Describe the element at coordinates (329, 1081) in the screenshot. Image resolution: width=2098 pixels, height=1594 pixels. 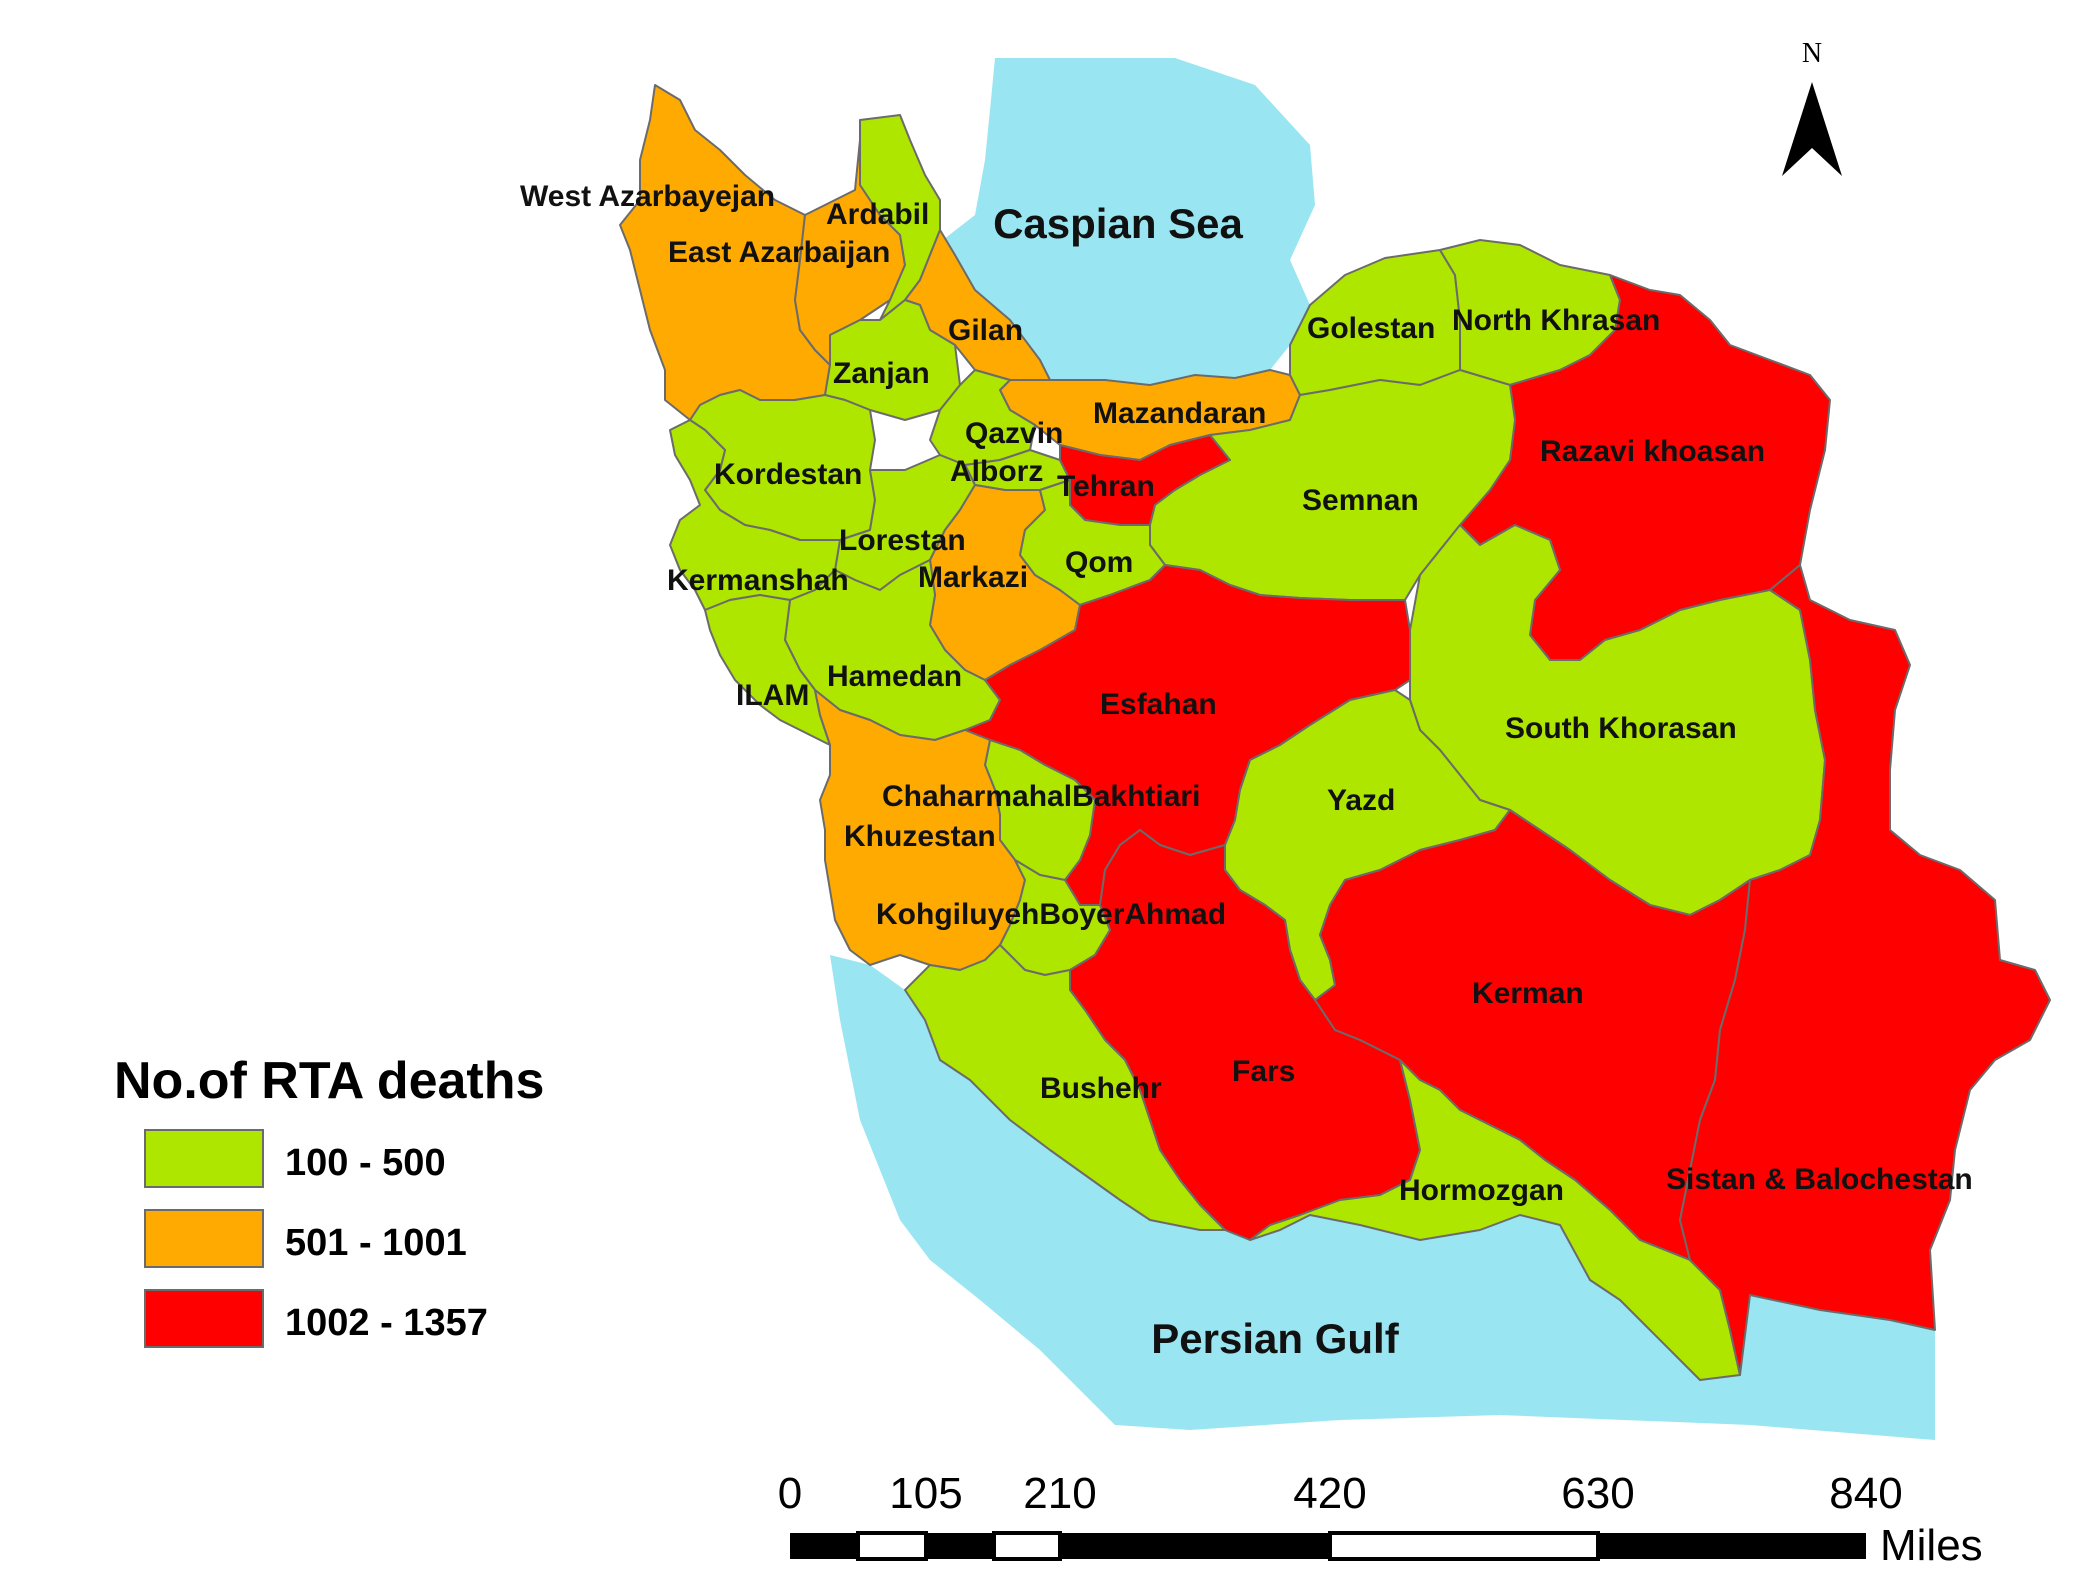
I see `legend-title: No.of RTA deaths` at that location.